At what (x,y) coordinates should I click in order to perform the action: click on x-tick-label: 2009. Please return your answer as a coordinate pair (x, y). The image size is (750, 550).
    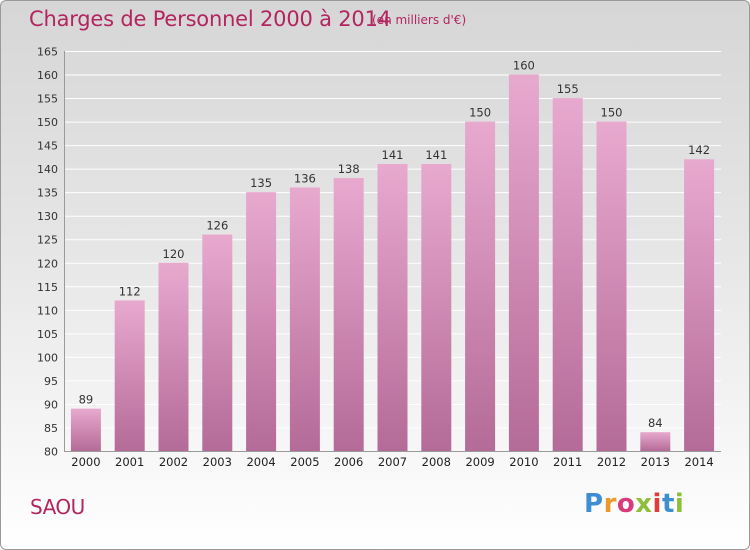
    Looking at the image, I should click on (479, 462).